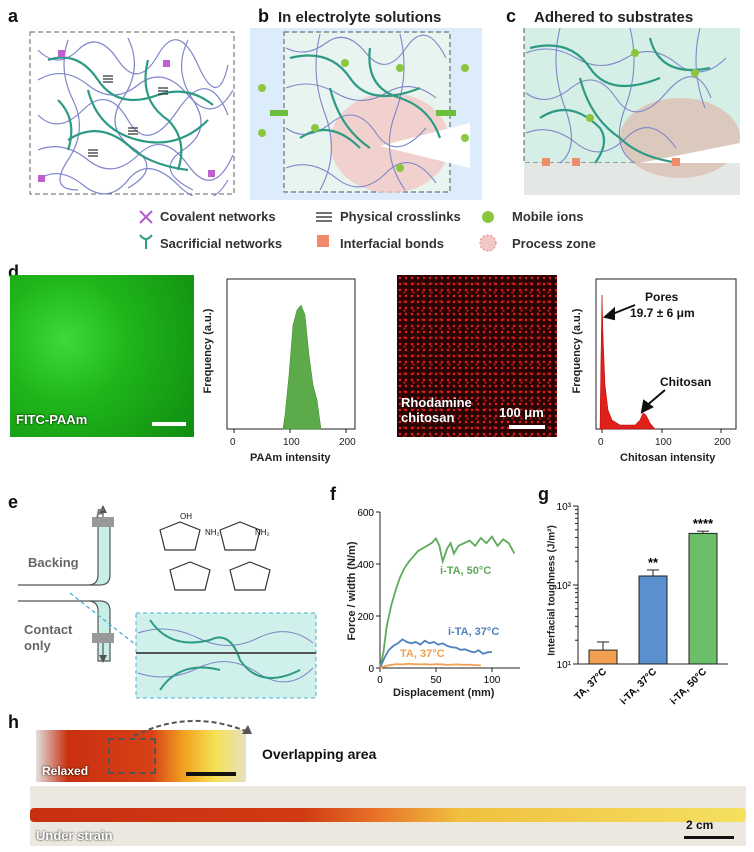  I want to click on overlap-arrow, so click(192, 728).